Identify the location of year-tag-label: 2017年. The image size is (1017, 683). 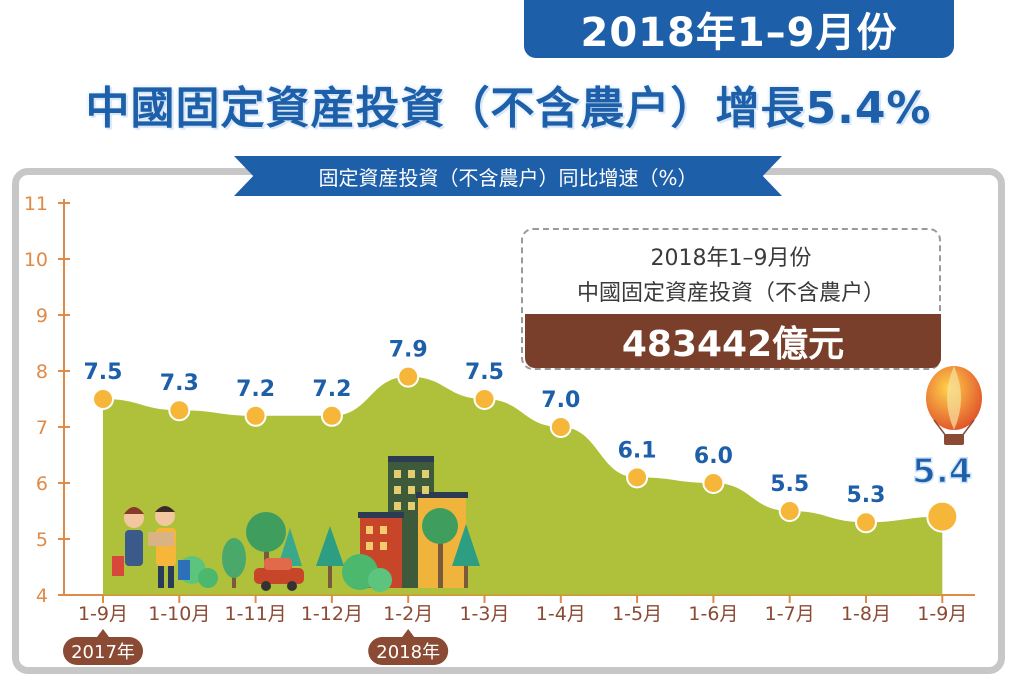
(103, 652).